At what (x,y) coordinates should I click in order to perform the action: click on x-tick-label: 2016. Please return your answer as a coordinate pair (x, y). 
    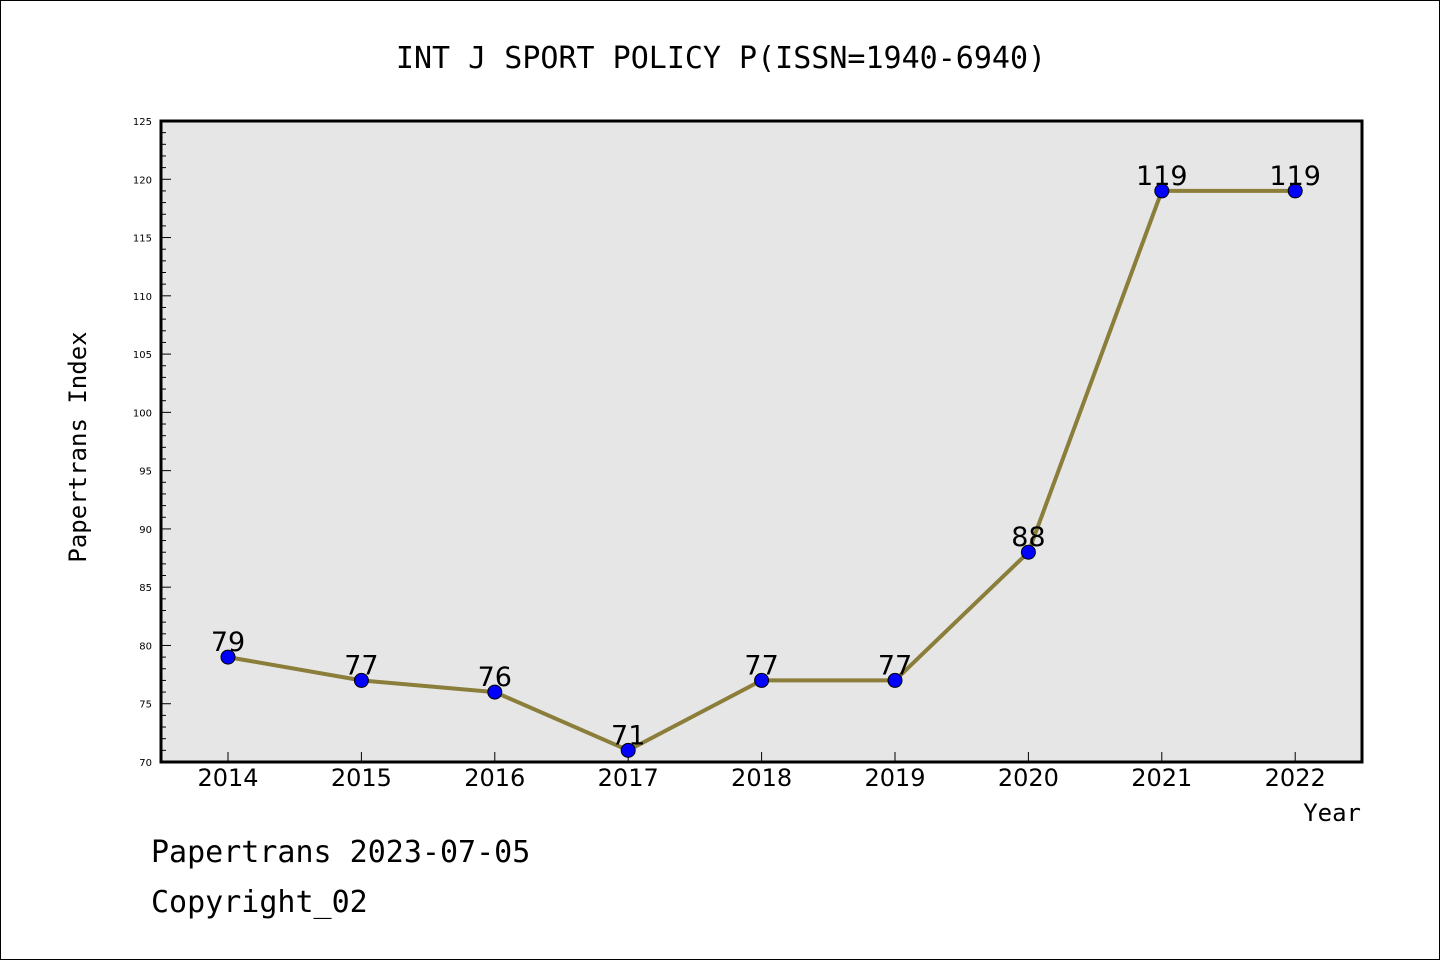
    Looking at the image, I should click on (494, 778).